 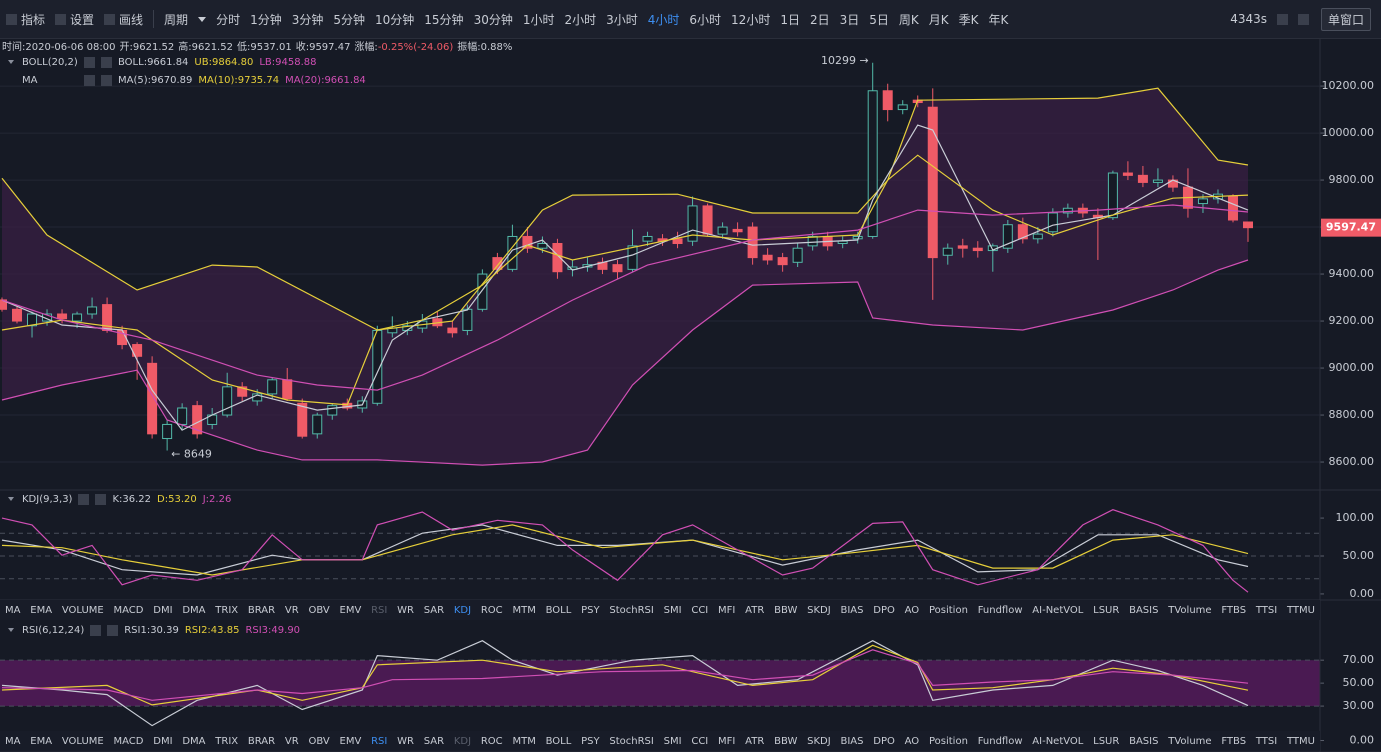 What do you see at coordinates (590, 610) in the screenshot?
I see `indicator-tab: PSY` at bounding box center [590, 610].